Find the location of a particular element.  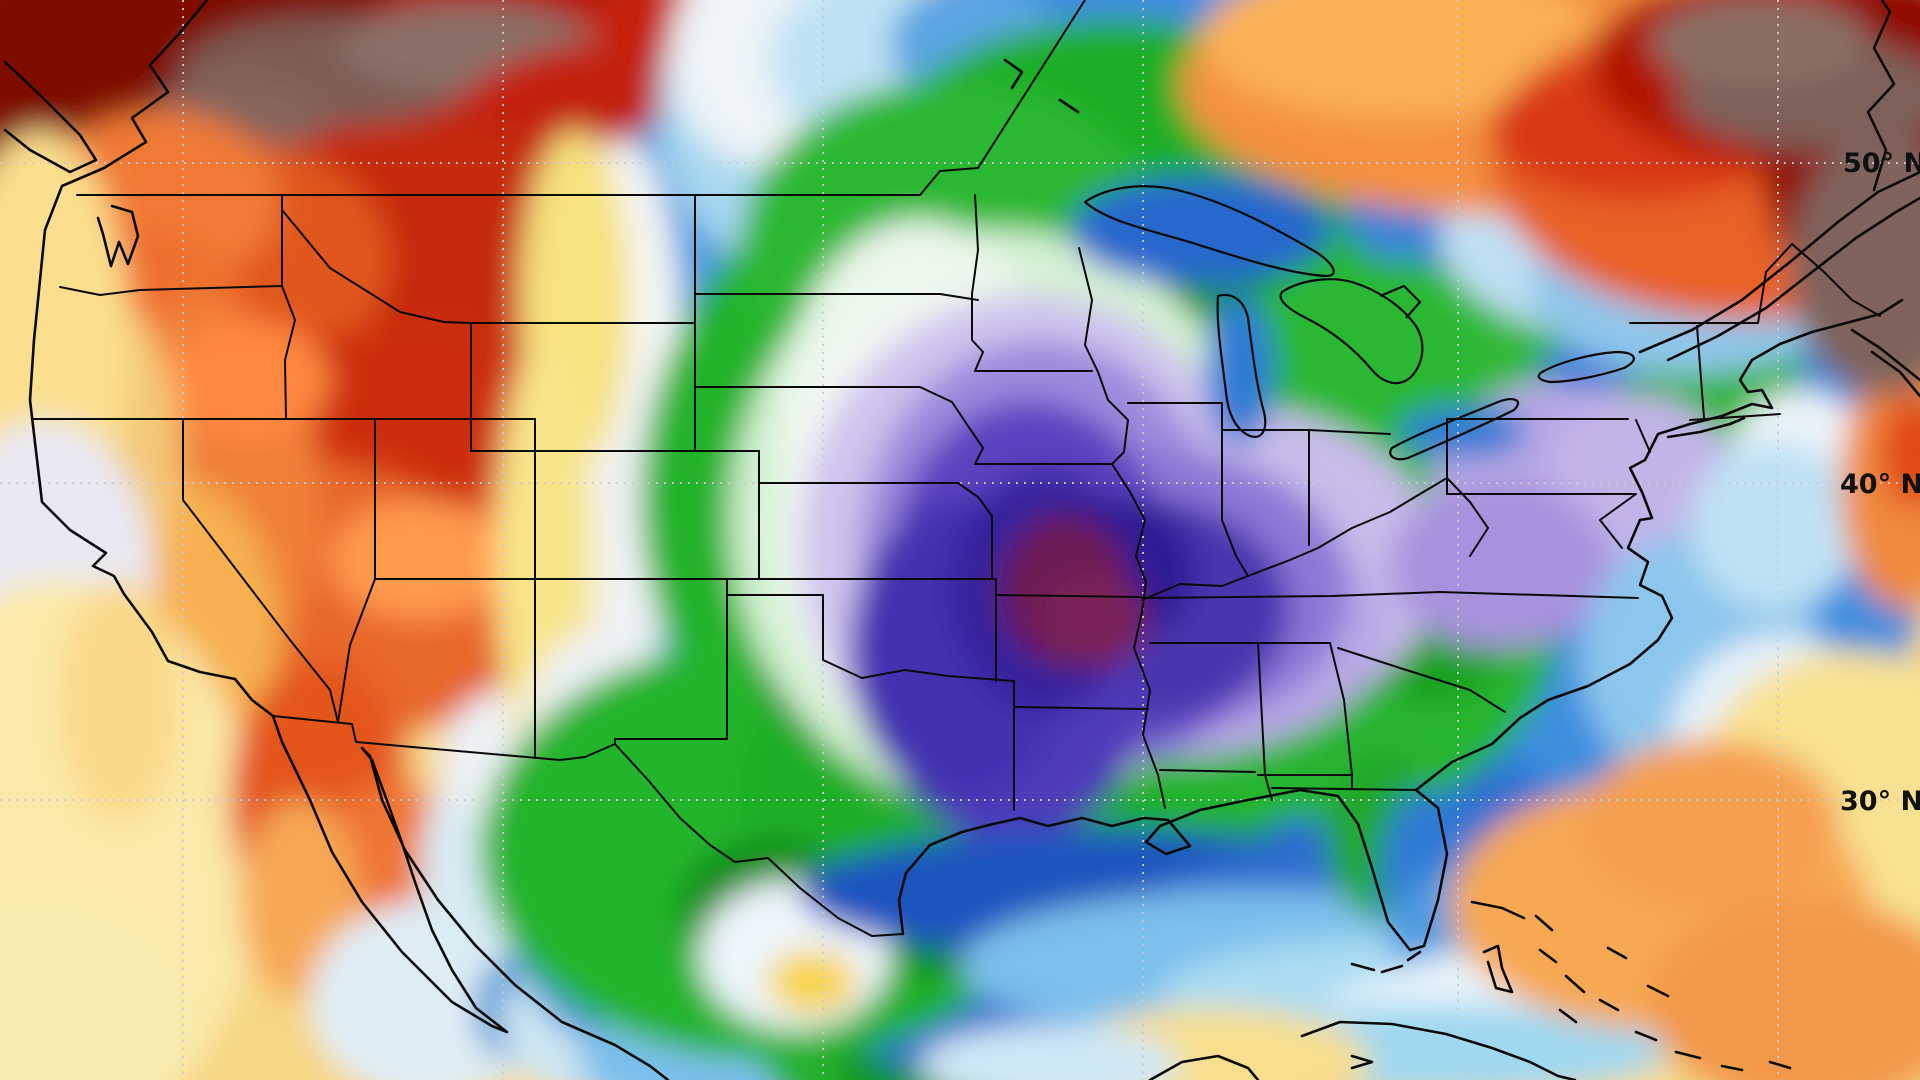

nova-scotia is located at coordinates (1885, 363).